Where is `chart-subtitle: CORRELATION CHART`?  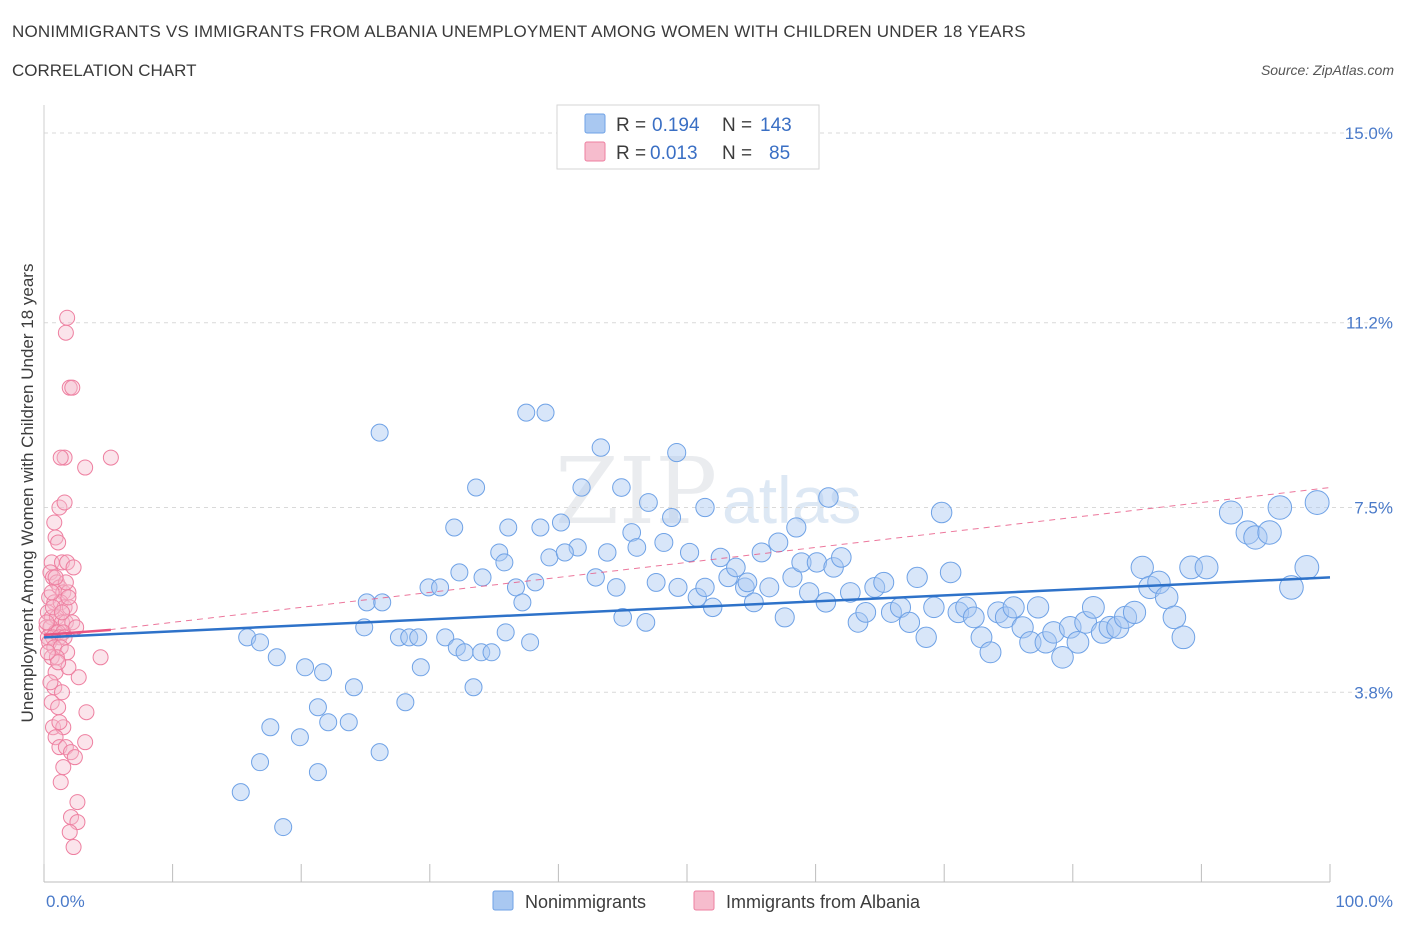 chart-subtitle: CORRELATION CHART is located at coordinates (104, 70).